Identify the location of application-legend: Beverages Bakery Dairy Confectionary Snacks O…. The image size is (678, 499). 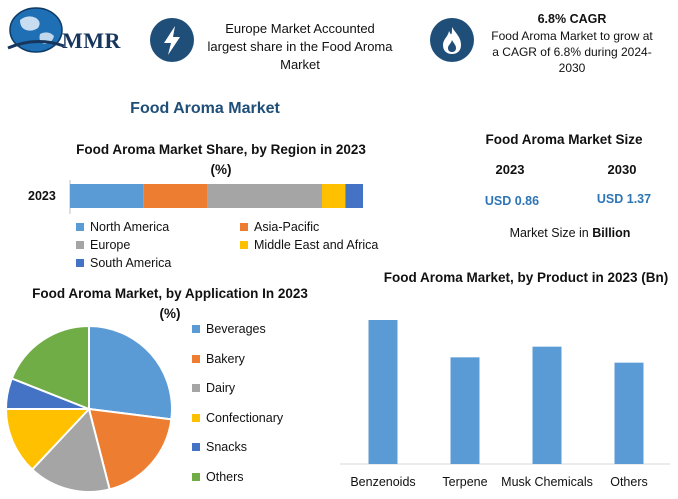
(252, 407).